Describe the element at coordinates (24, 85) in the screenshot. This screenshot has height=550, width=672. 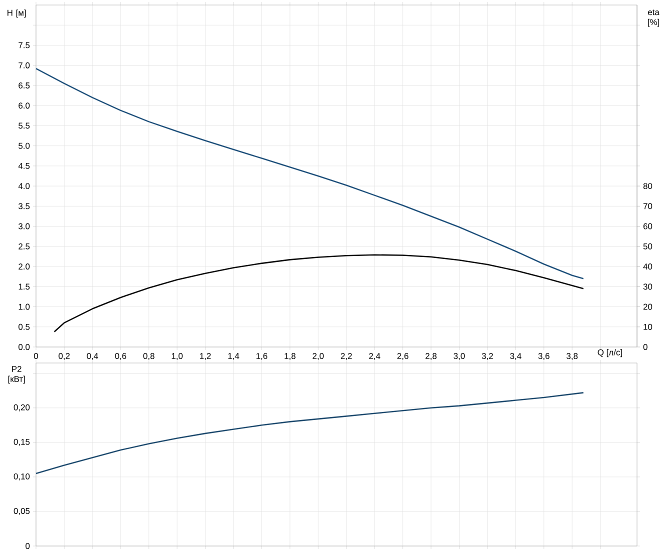
I see `y-tick-label: 6.5` at that location.